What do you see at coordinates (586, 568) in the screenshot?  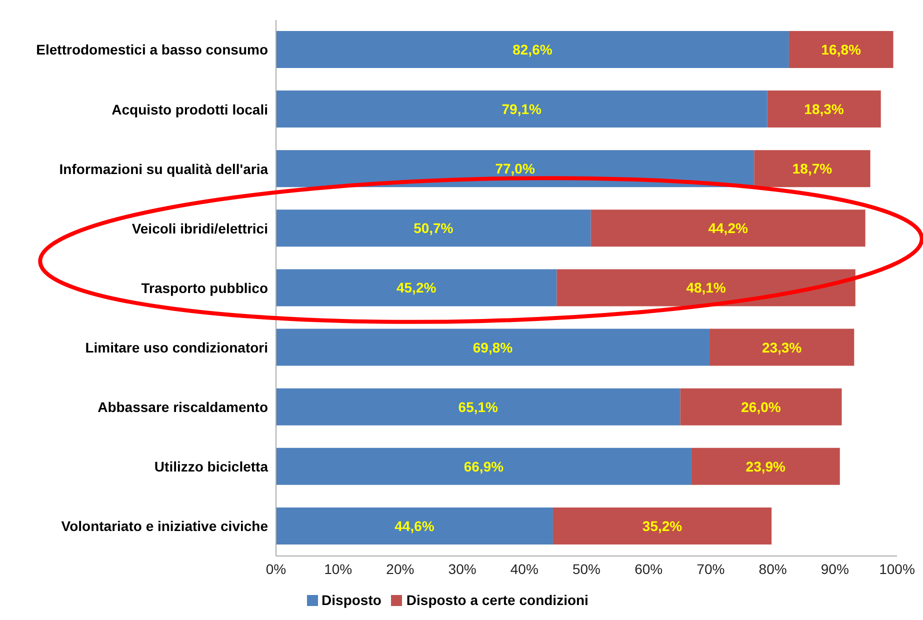 I see `x-tick-label: 50%` at bounding box center [586, 568].